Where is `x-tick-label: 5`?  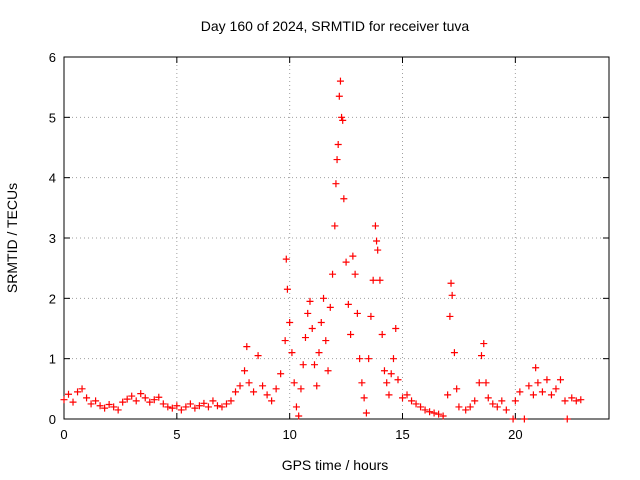
x-tick-label: 5 is located at coordinates (176, 434).